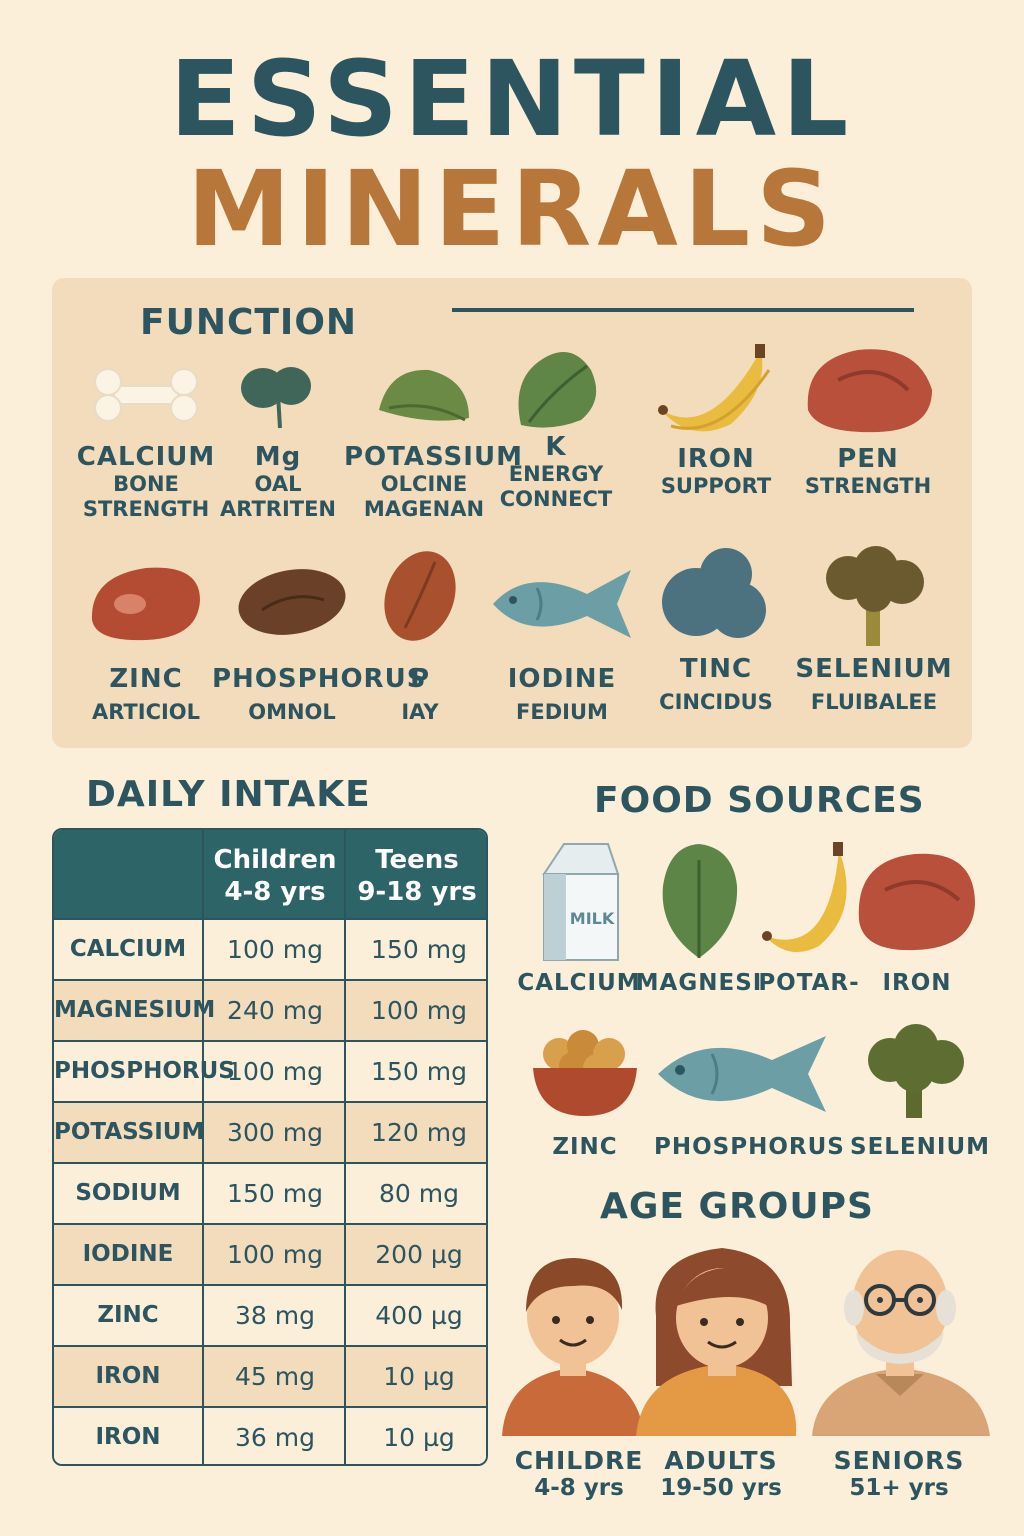 Image resolution: width=1024 pixels, height=1536 pixels. I want to click on function-item-name: CALCIUM, so click(146, 457).